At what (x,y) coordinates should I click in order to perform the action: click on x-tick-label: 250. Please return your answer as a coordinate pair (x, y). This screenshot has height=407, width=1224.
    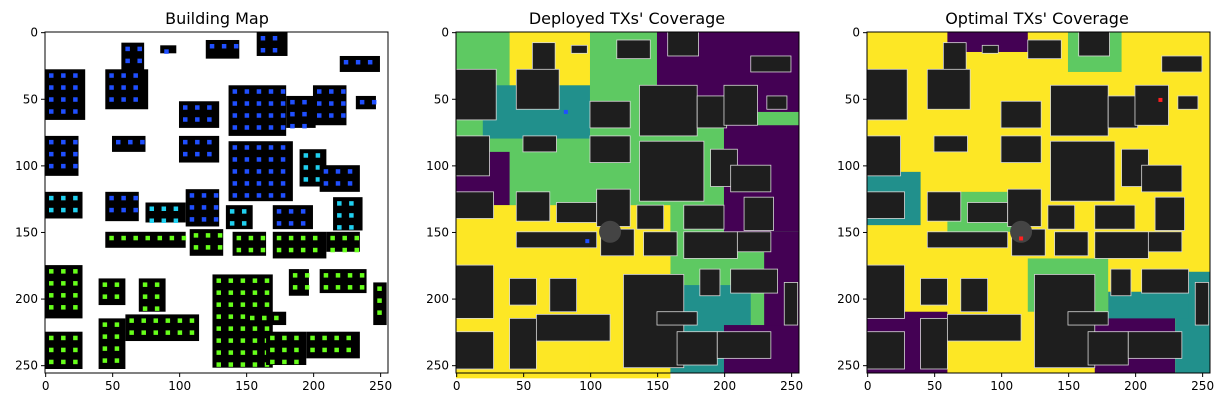
    Looking at the image, I should click on (791, 386).